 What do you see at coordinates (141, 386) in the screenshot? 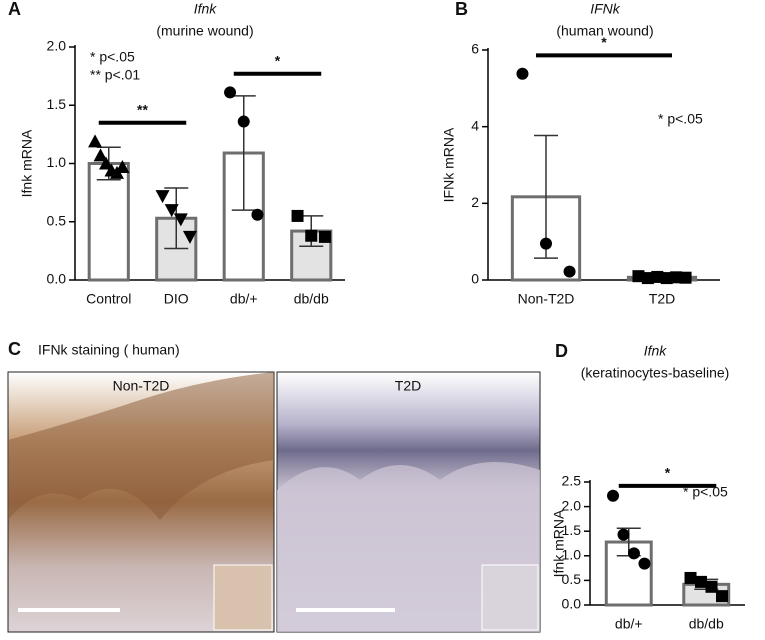
I see `image-label: Non-T2D` at bounding box center [141, 386].